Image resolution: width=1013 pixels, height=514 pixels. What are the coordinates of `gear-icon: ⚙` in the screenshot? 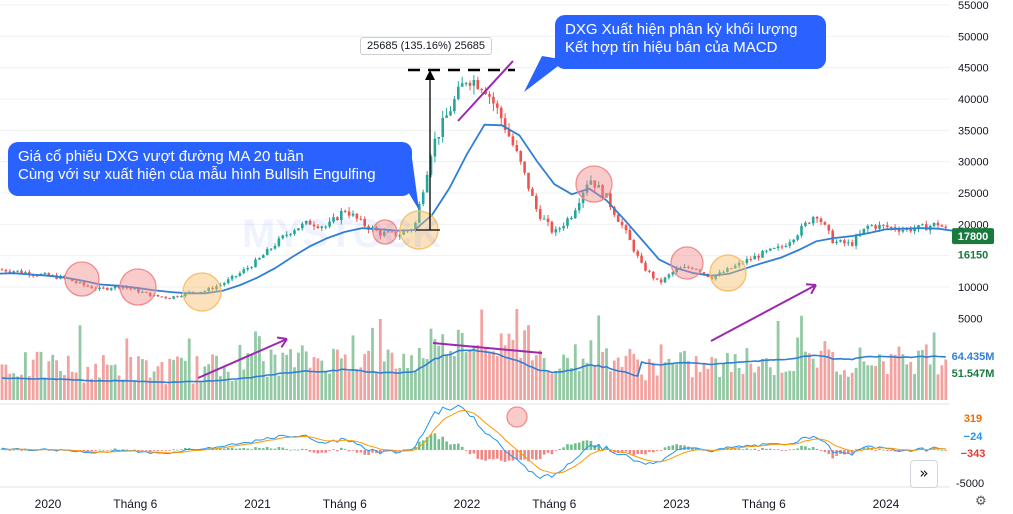 It's located at (981, 501).